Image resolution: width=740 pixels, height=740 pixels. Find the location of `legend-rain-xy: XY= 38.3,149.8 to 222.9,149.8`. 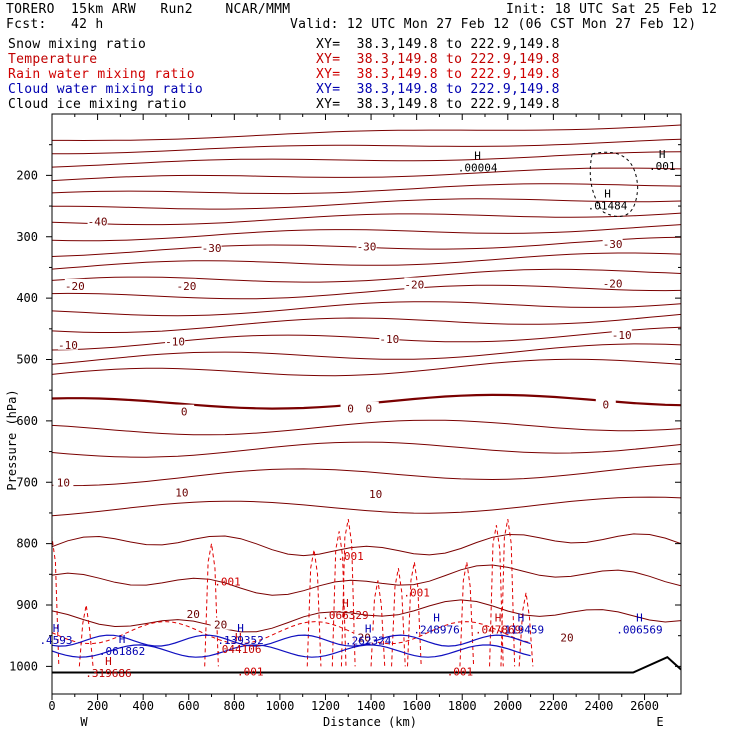

legend-rain-xy: XY= 38.3,149.8 to 222.9,149.8 is located at coordinates (438, 74).